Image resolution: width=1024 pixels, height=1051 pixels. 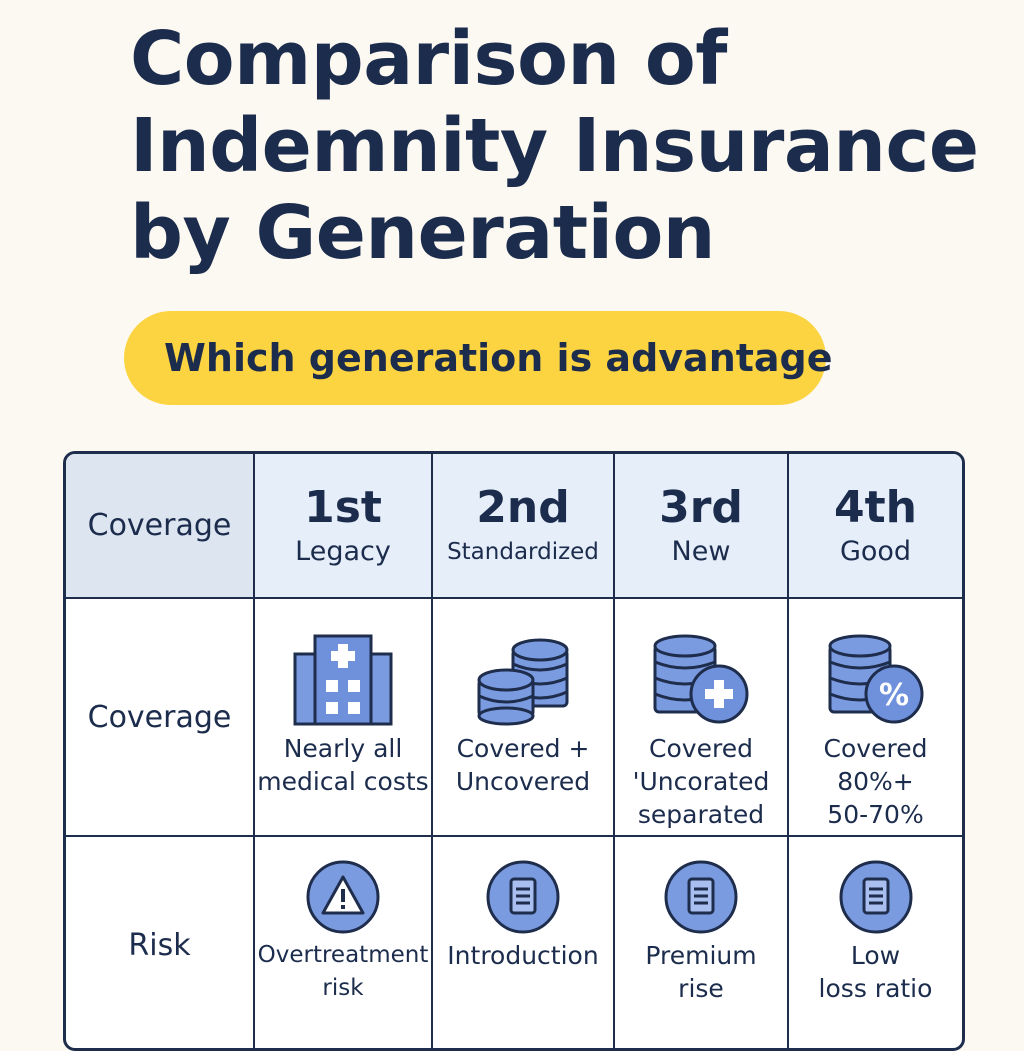 I want to click on generation-header-3rd: 3rd New, so click(x=702, y=526).